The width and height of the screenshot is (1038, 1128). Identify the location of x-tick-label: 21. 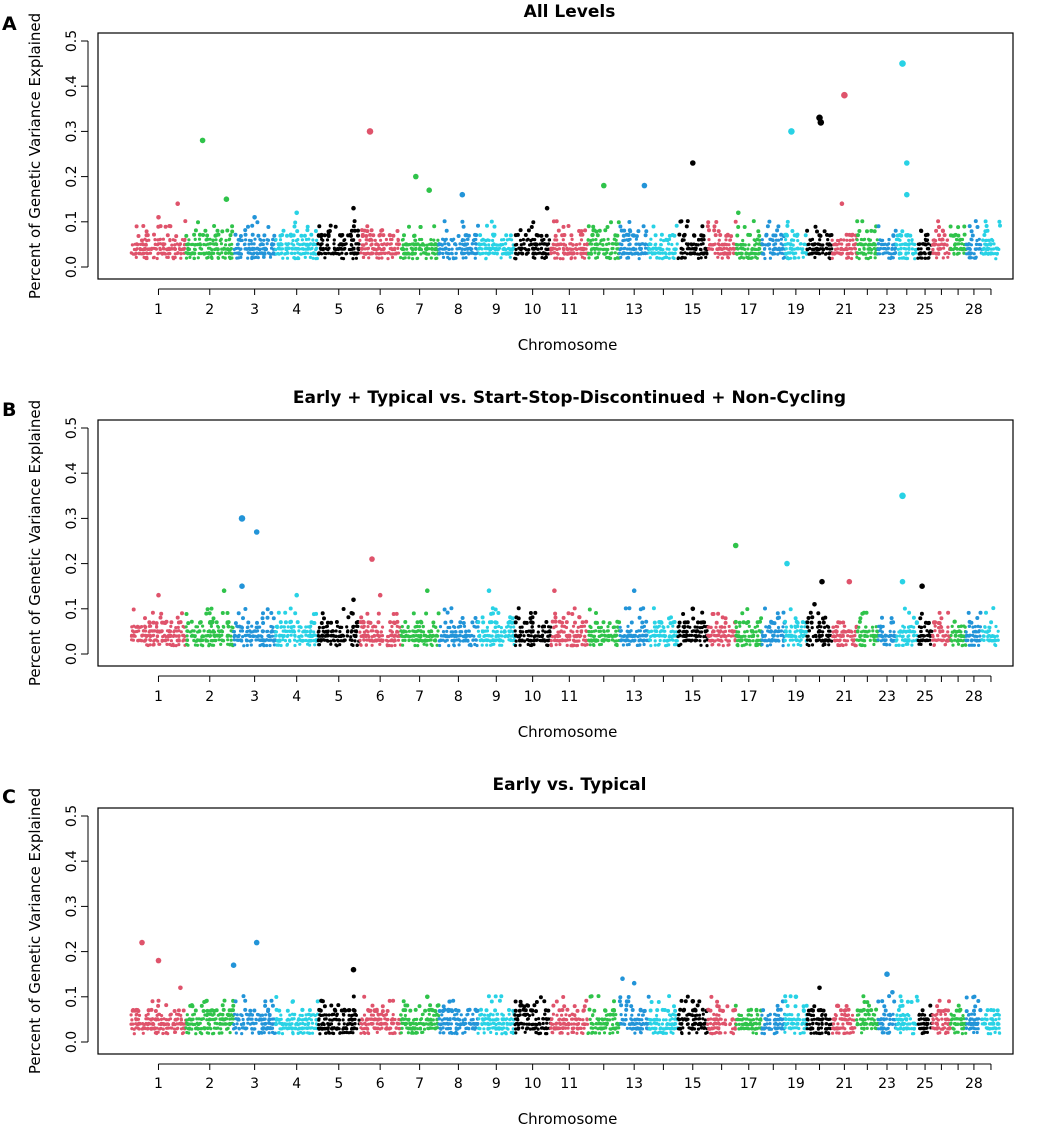
(844, 697).